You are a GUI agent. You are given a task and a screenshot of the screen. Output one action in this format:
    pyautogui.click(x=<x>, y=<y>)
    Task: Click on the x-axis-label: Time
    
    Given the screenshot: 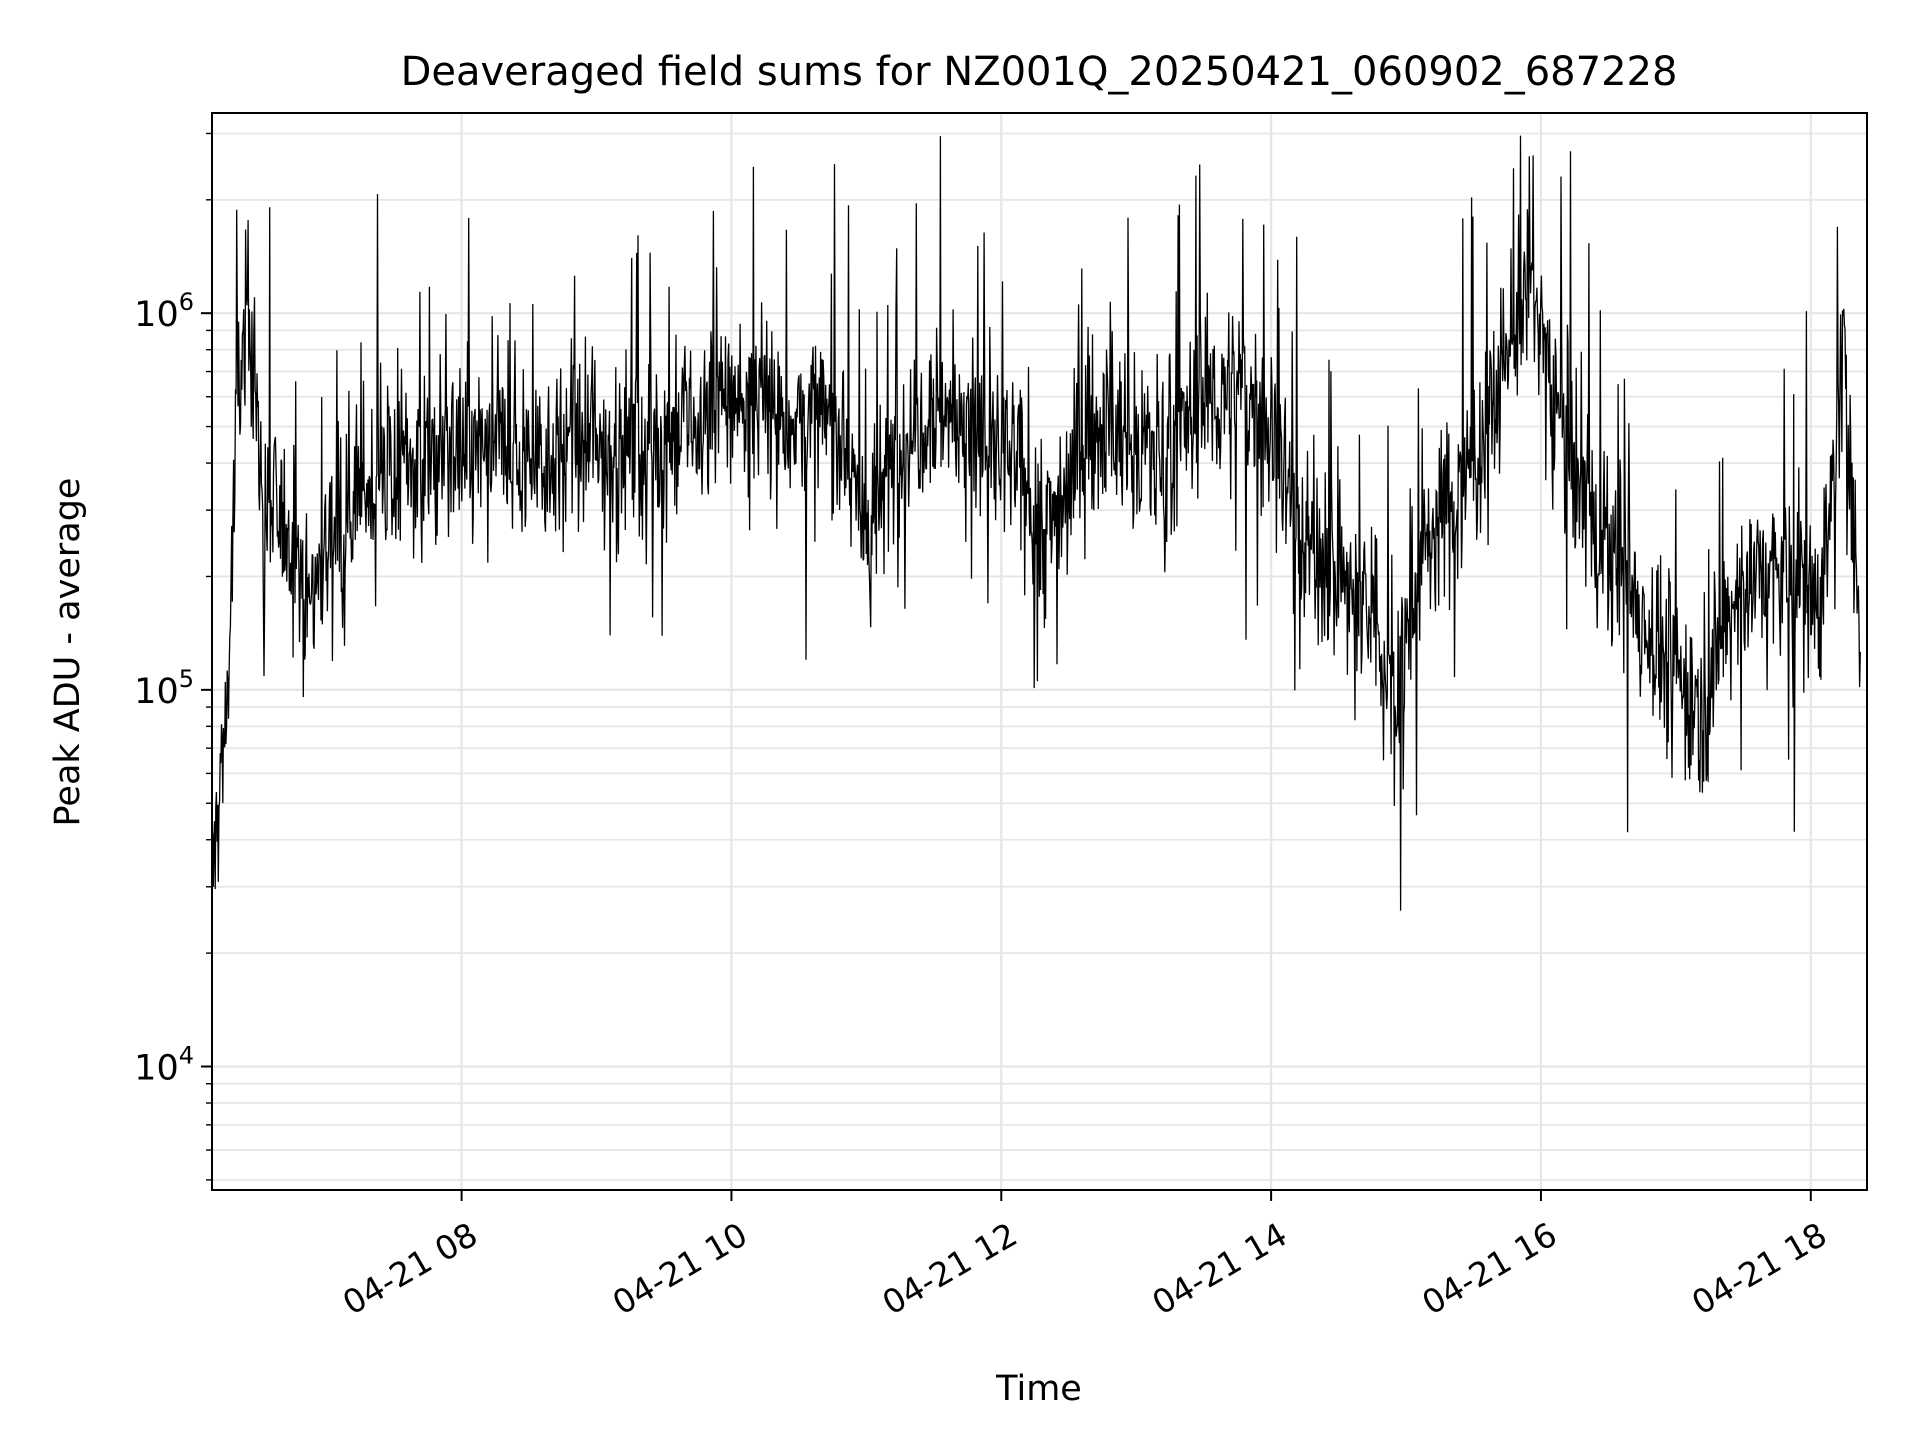 What is the action you would take?
    pyautogui.click(x=1038, y=1389)
    